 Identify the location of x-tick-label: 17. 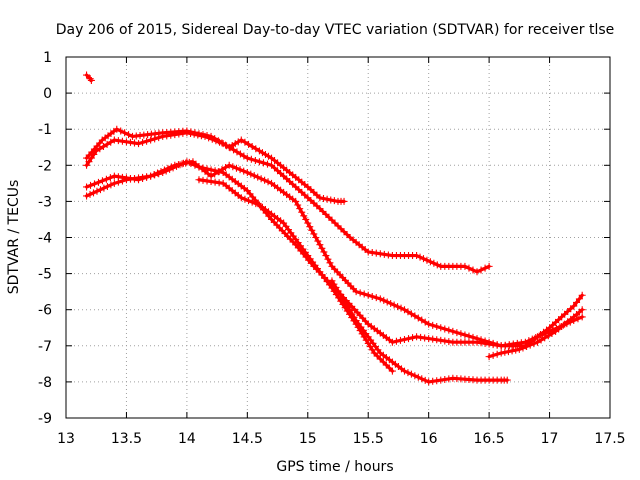
(550, 439).